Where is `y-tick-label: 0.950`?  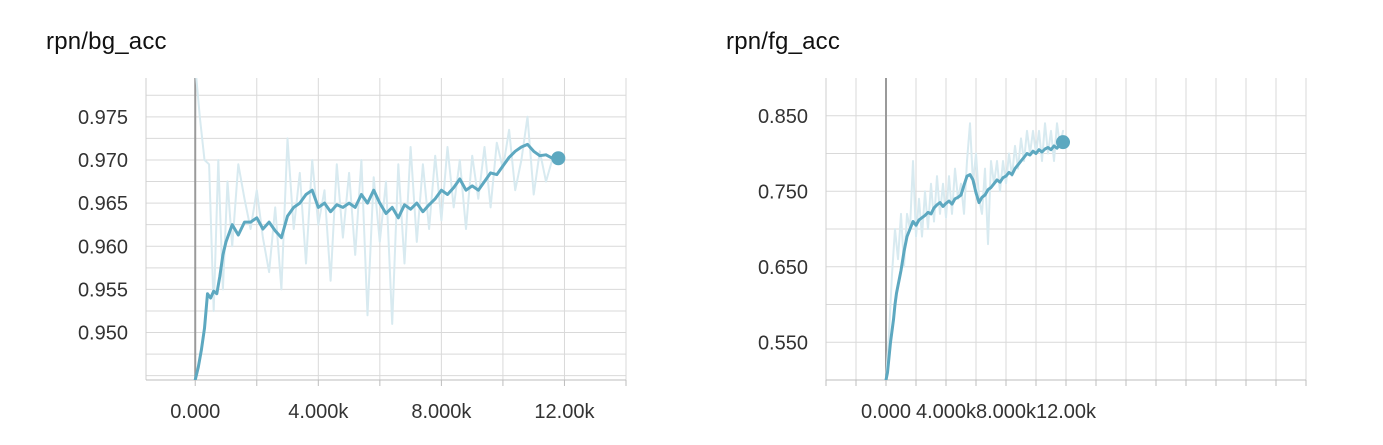
y-tick-label: 0.950 is located at coordinates (103, 334).